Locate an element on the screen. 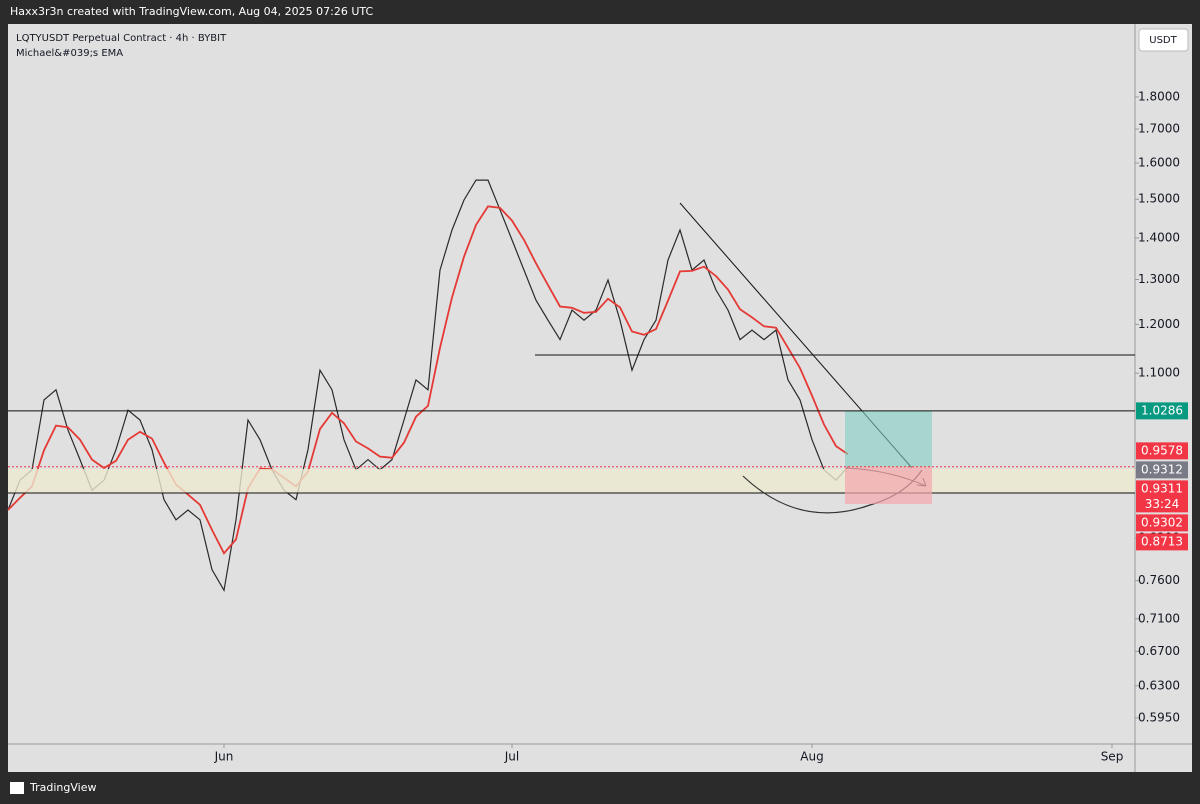  y-tick-label: 1.8000 is located at coordinates (1159, 96).